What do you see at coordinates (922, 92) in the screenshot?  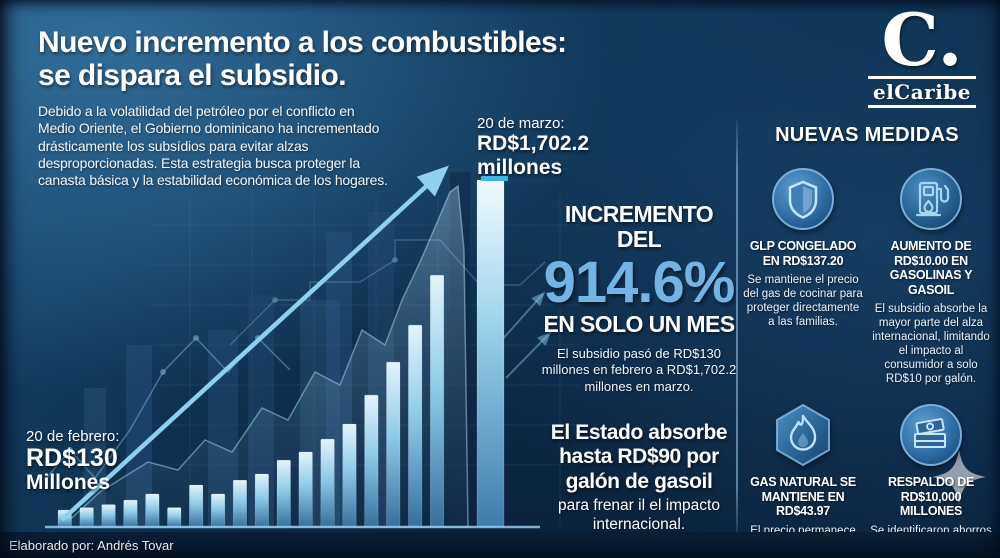 I see `logo-name: elCaribe` at bounding box center [922, 92].